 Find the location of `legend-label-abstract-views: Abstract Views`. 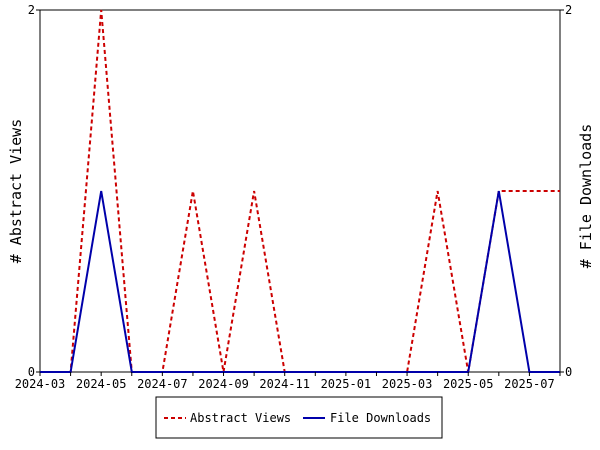

legend-label-abstract-views: Abstract Views is located at coordinates (240, 418).